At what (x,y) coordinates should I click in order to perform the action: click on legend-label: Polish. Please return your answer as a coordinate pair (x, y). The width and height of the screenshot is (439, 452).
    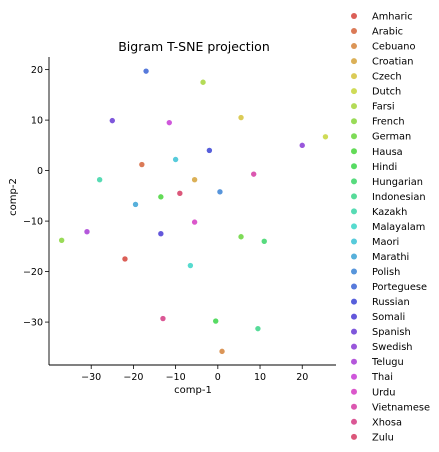
    Looking at the image, I should click on (386, 272).